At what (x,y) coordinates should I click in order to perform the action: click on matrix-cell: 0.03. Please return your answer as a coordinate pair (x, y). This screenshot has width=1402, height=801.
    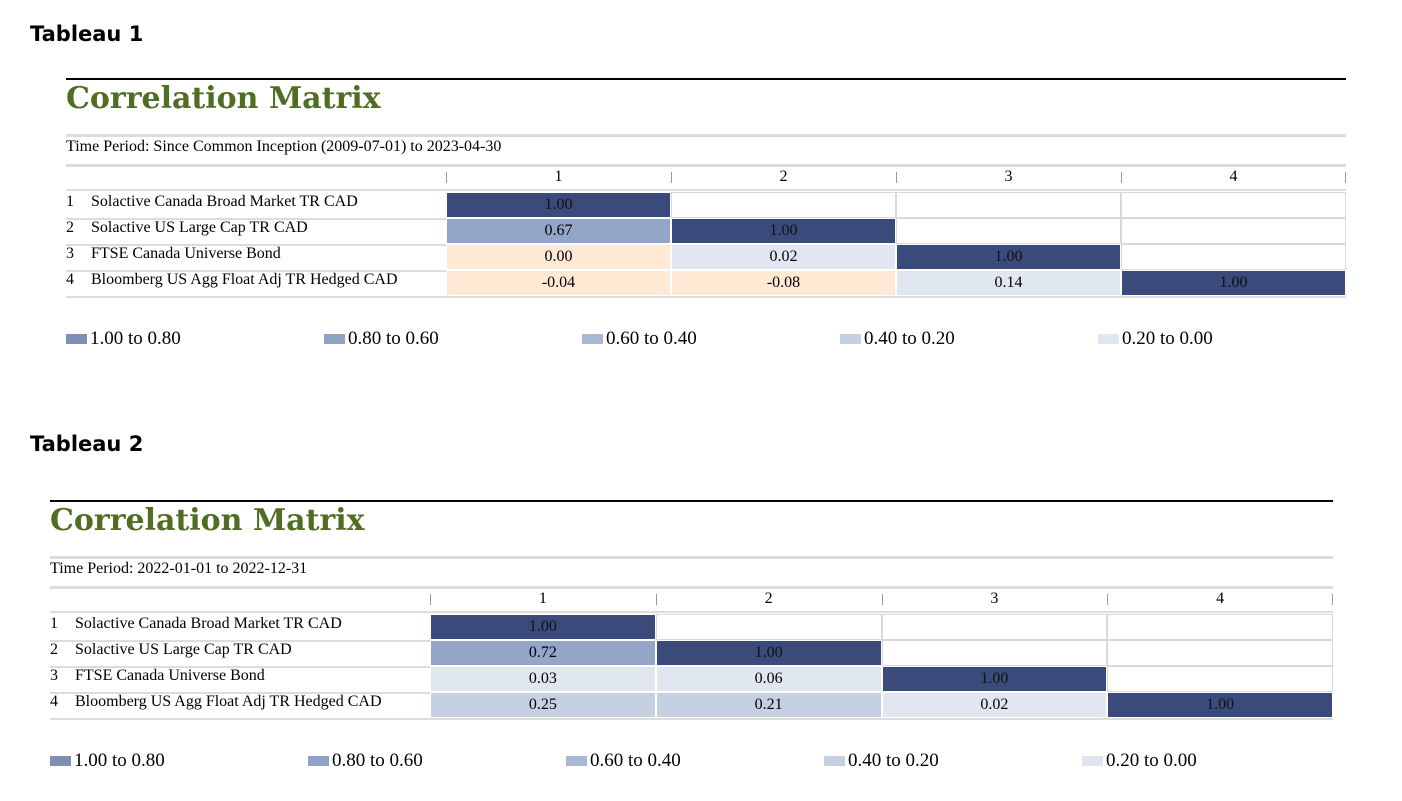
    Looking at the image, I should click on (543, 679).